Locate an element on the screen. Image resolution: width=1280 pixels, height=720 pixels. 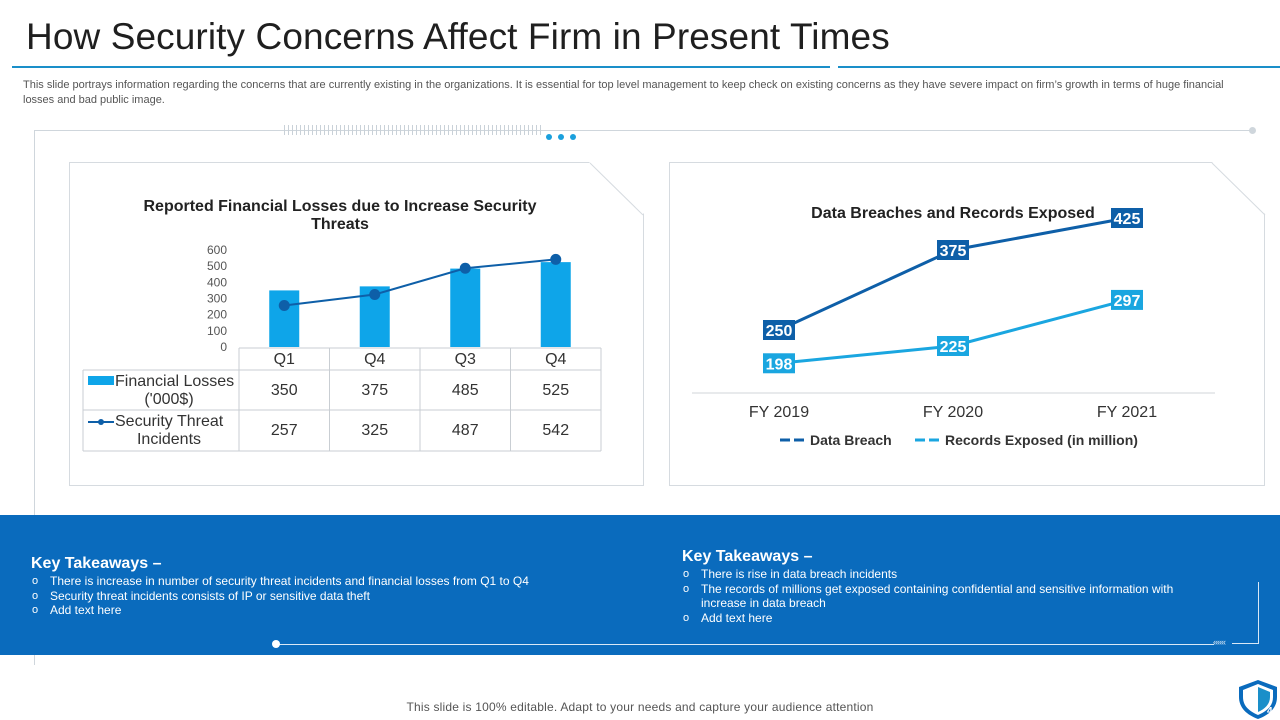
frame-top-line is located at coordinates (643, 130).